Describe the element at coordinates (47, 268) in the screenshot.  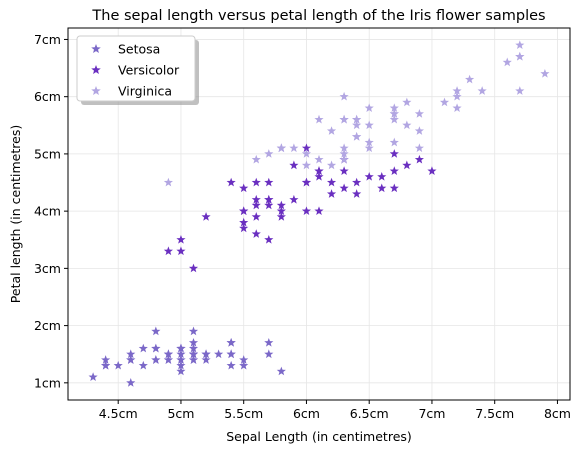
I see `y-tick-label: 3cm` at that location.